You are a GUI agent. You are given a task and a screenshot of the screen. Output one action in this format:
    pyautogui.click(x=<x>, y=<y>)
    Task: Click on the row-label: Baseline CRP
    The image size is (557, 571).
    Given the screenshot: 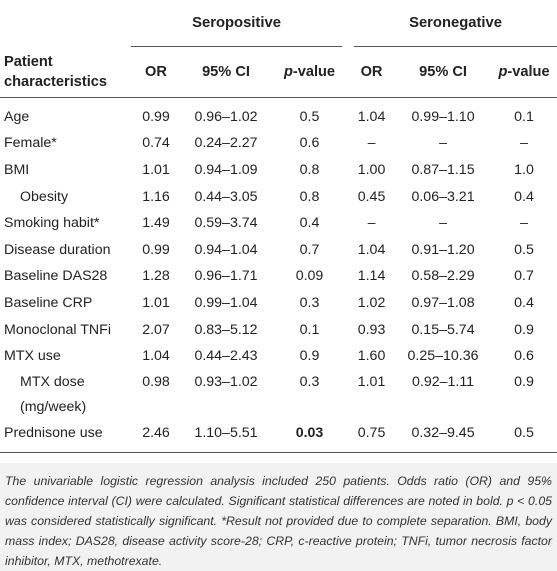 What is the action you would take?
    pyautogui.click(x=48, y=302)
    